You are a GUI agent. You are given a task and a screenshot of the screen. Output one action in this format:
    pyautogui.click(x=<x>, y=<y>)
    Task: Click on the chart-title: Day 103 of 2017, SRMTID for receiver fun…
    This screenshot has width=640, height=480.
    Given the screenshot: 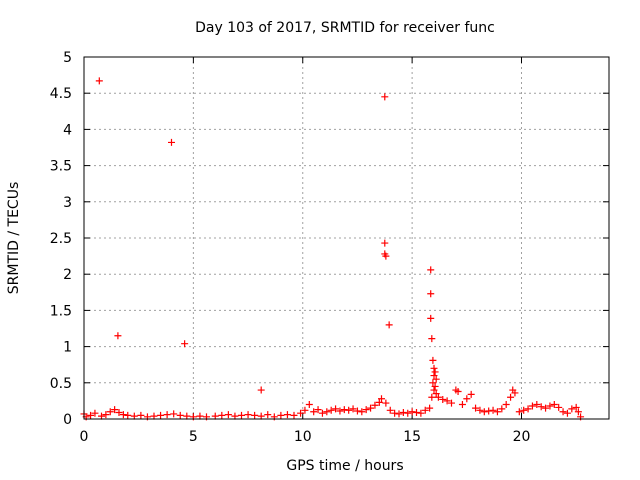 What is the action you would take?
    pyautogui.click(x=345, y=28)
    